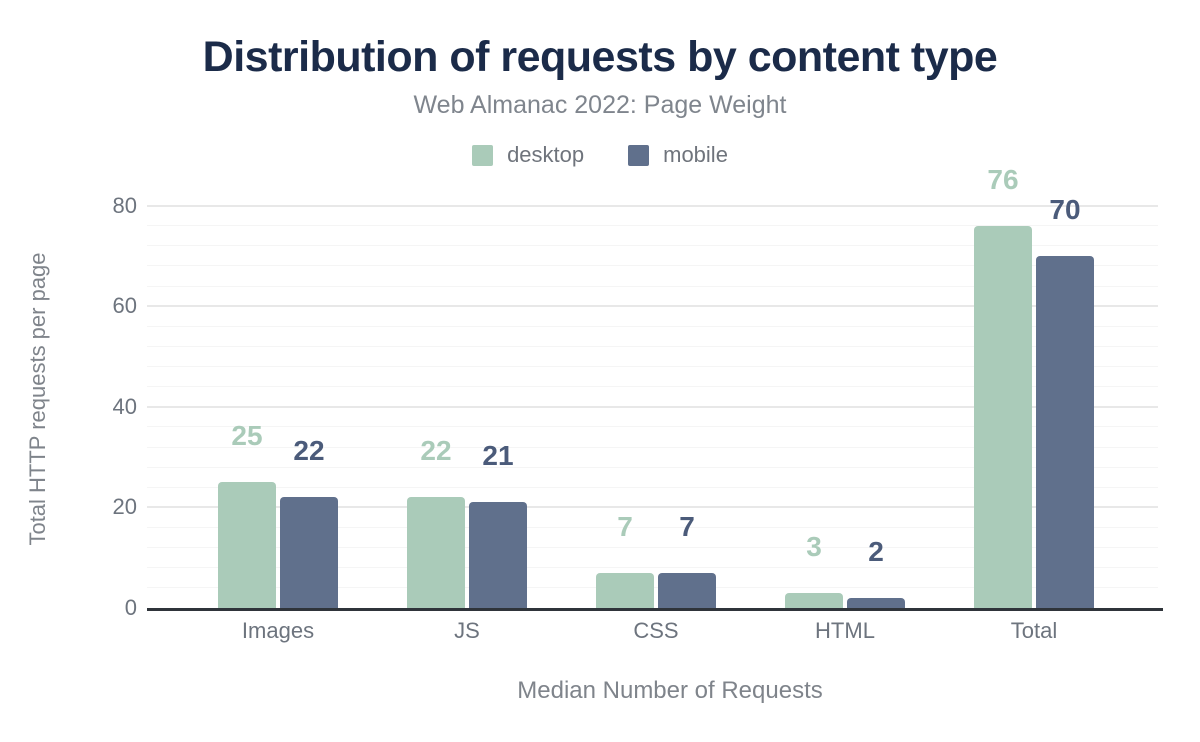  What do you see at coordinates (687, 590) in the screenshot?
I see `bar-mobile-css` at bounding box center [687, 590].